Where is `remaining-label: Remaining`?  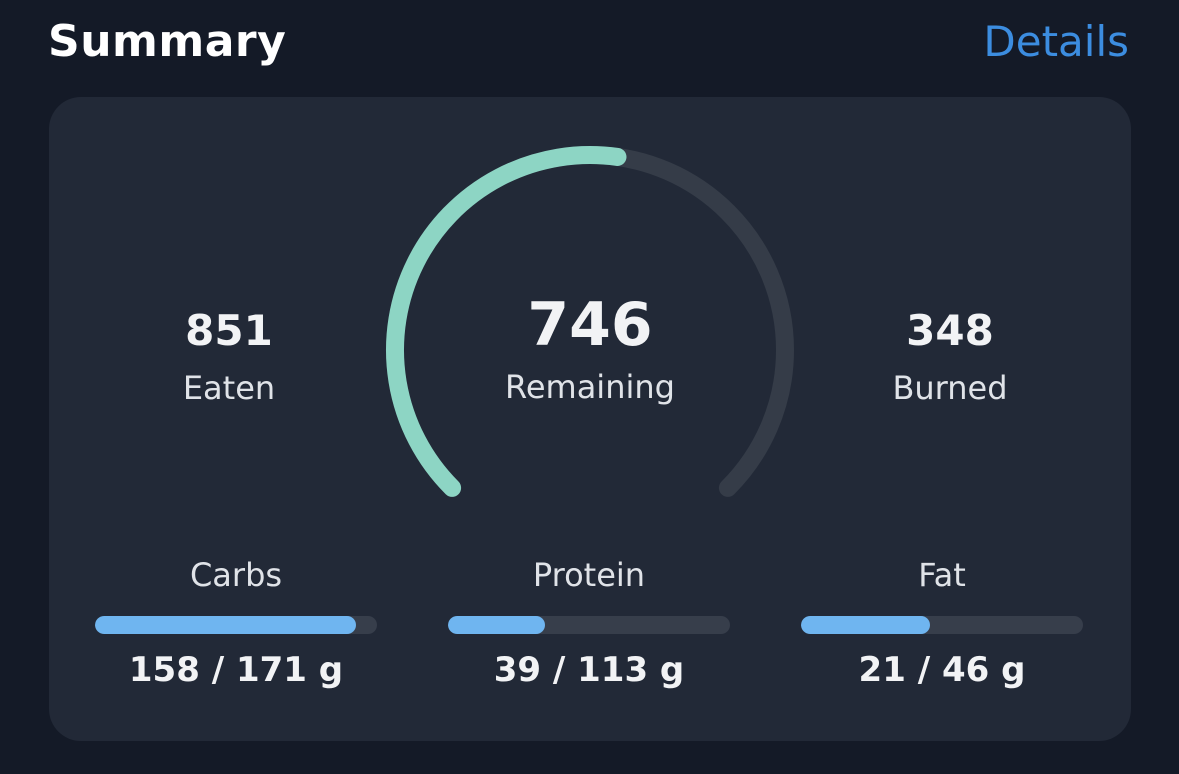 remaining-label: Remaining is located at coordinates (590, 387).